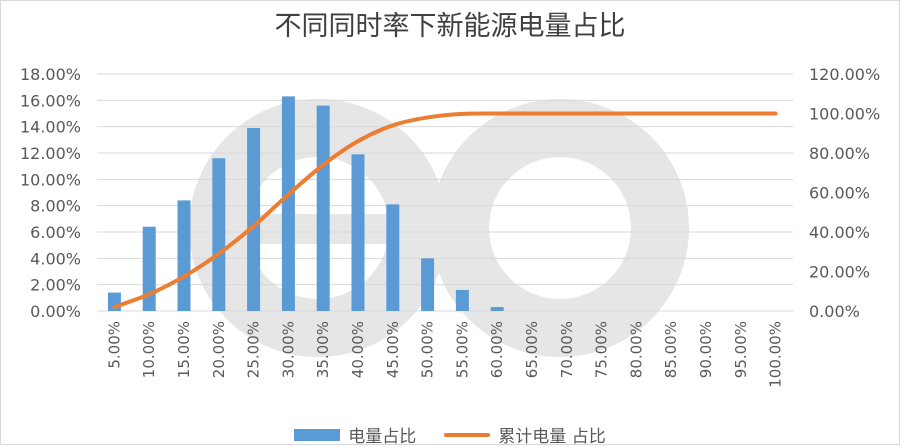 This screenshot has height=447, width=900. What do you see at coordinates (55, 206) in the screenshot?
I see `left-tick-label: 8.00%` at bounding box center [55, 206].